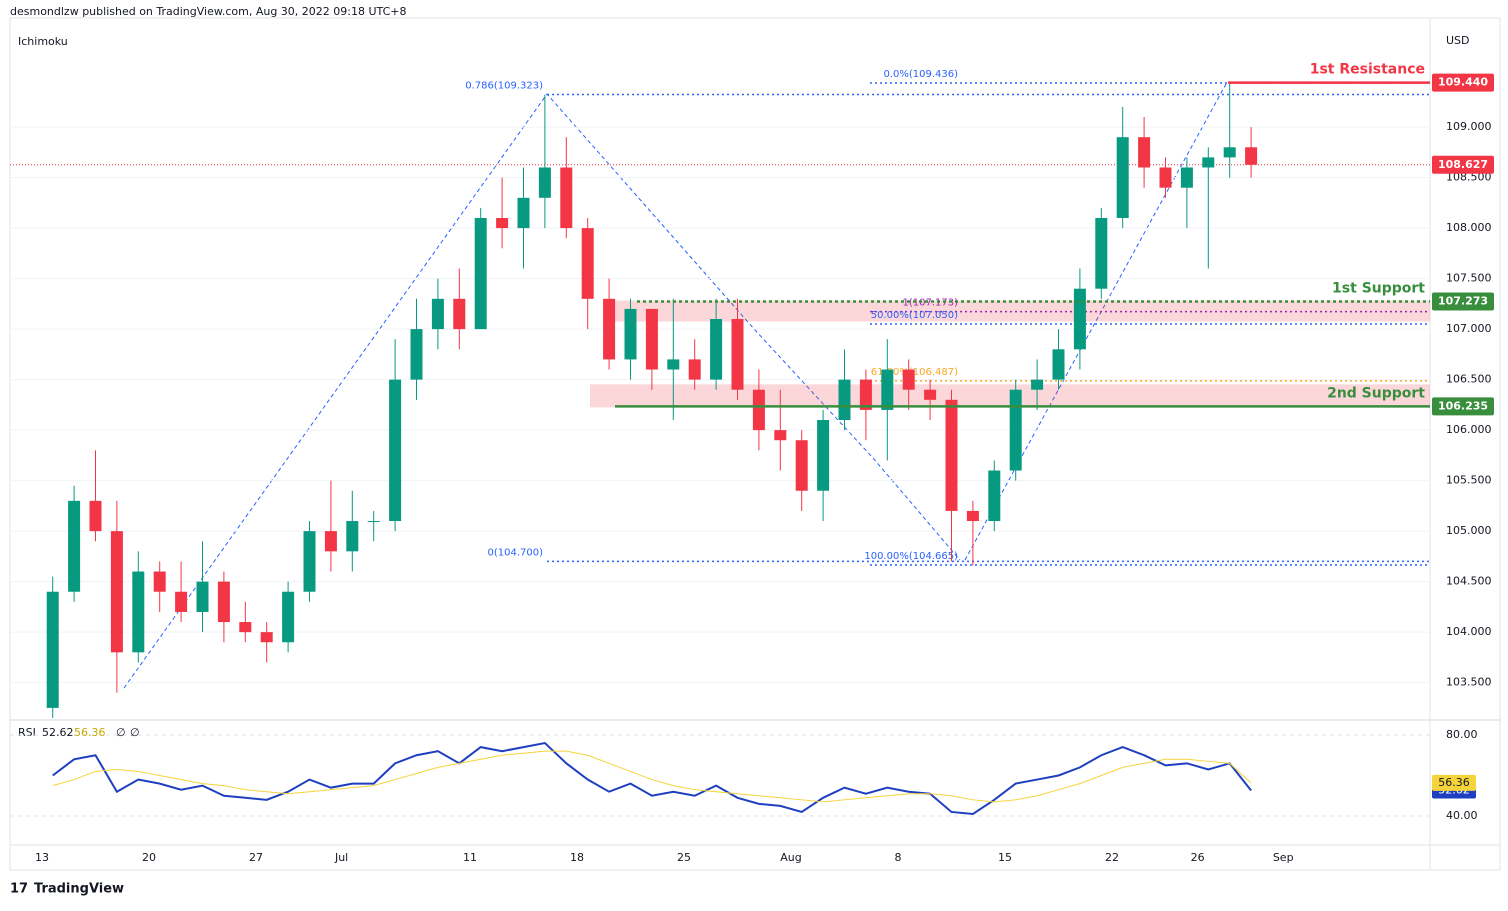  What do you see at coordinates (1469, 682) in the screenshot?
I see `y-tick-label: 103.500` at bounding box center [1469, 682].